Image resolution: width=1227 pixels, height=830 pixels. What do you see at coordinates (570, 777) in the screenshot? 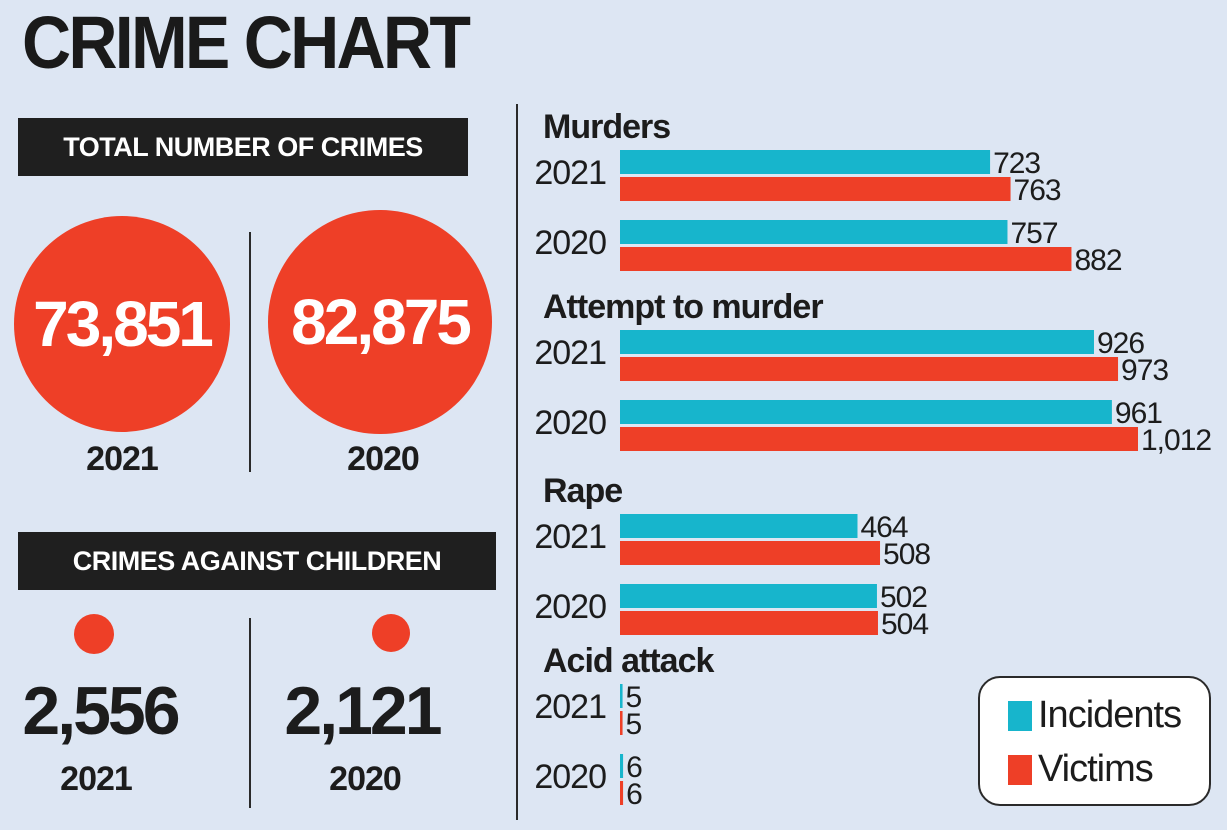
I see `row-year-3-1: 2020` at bounding box center [570, 777].